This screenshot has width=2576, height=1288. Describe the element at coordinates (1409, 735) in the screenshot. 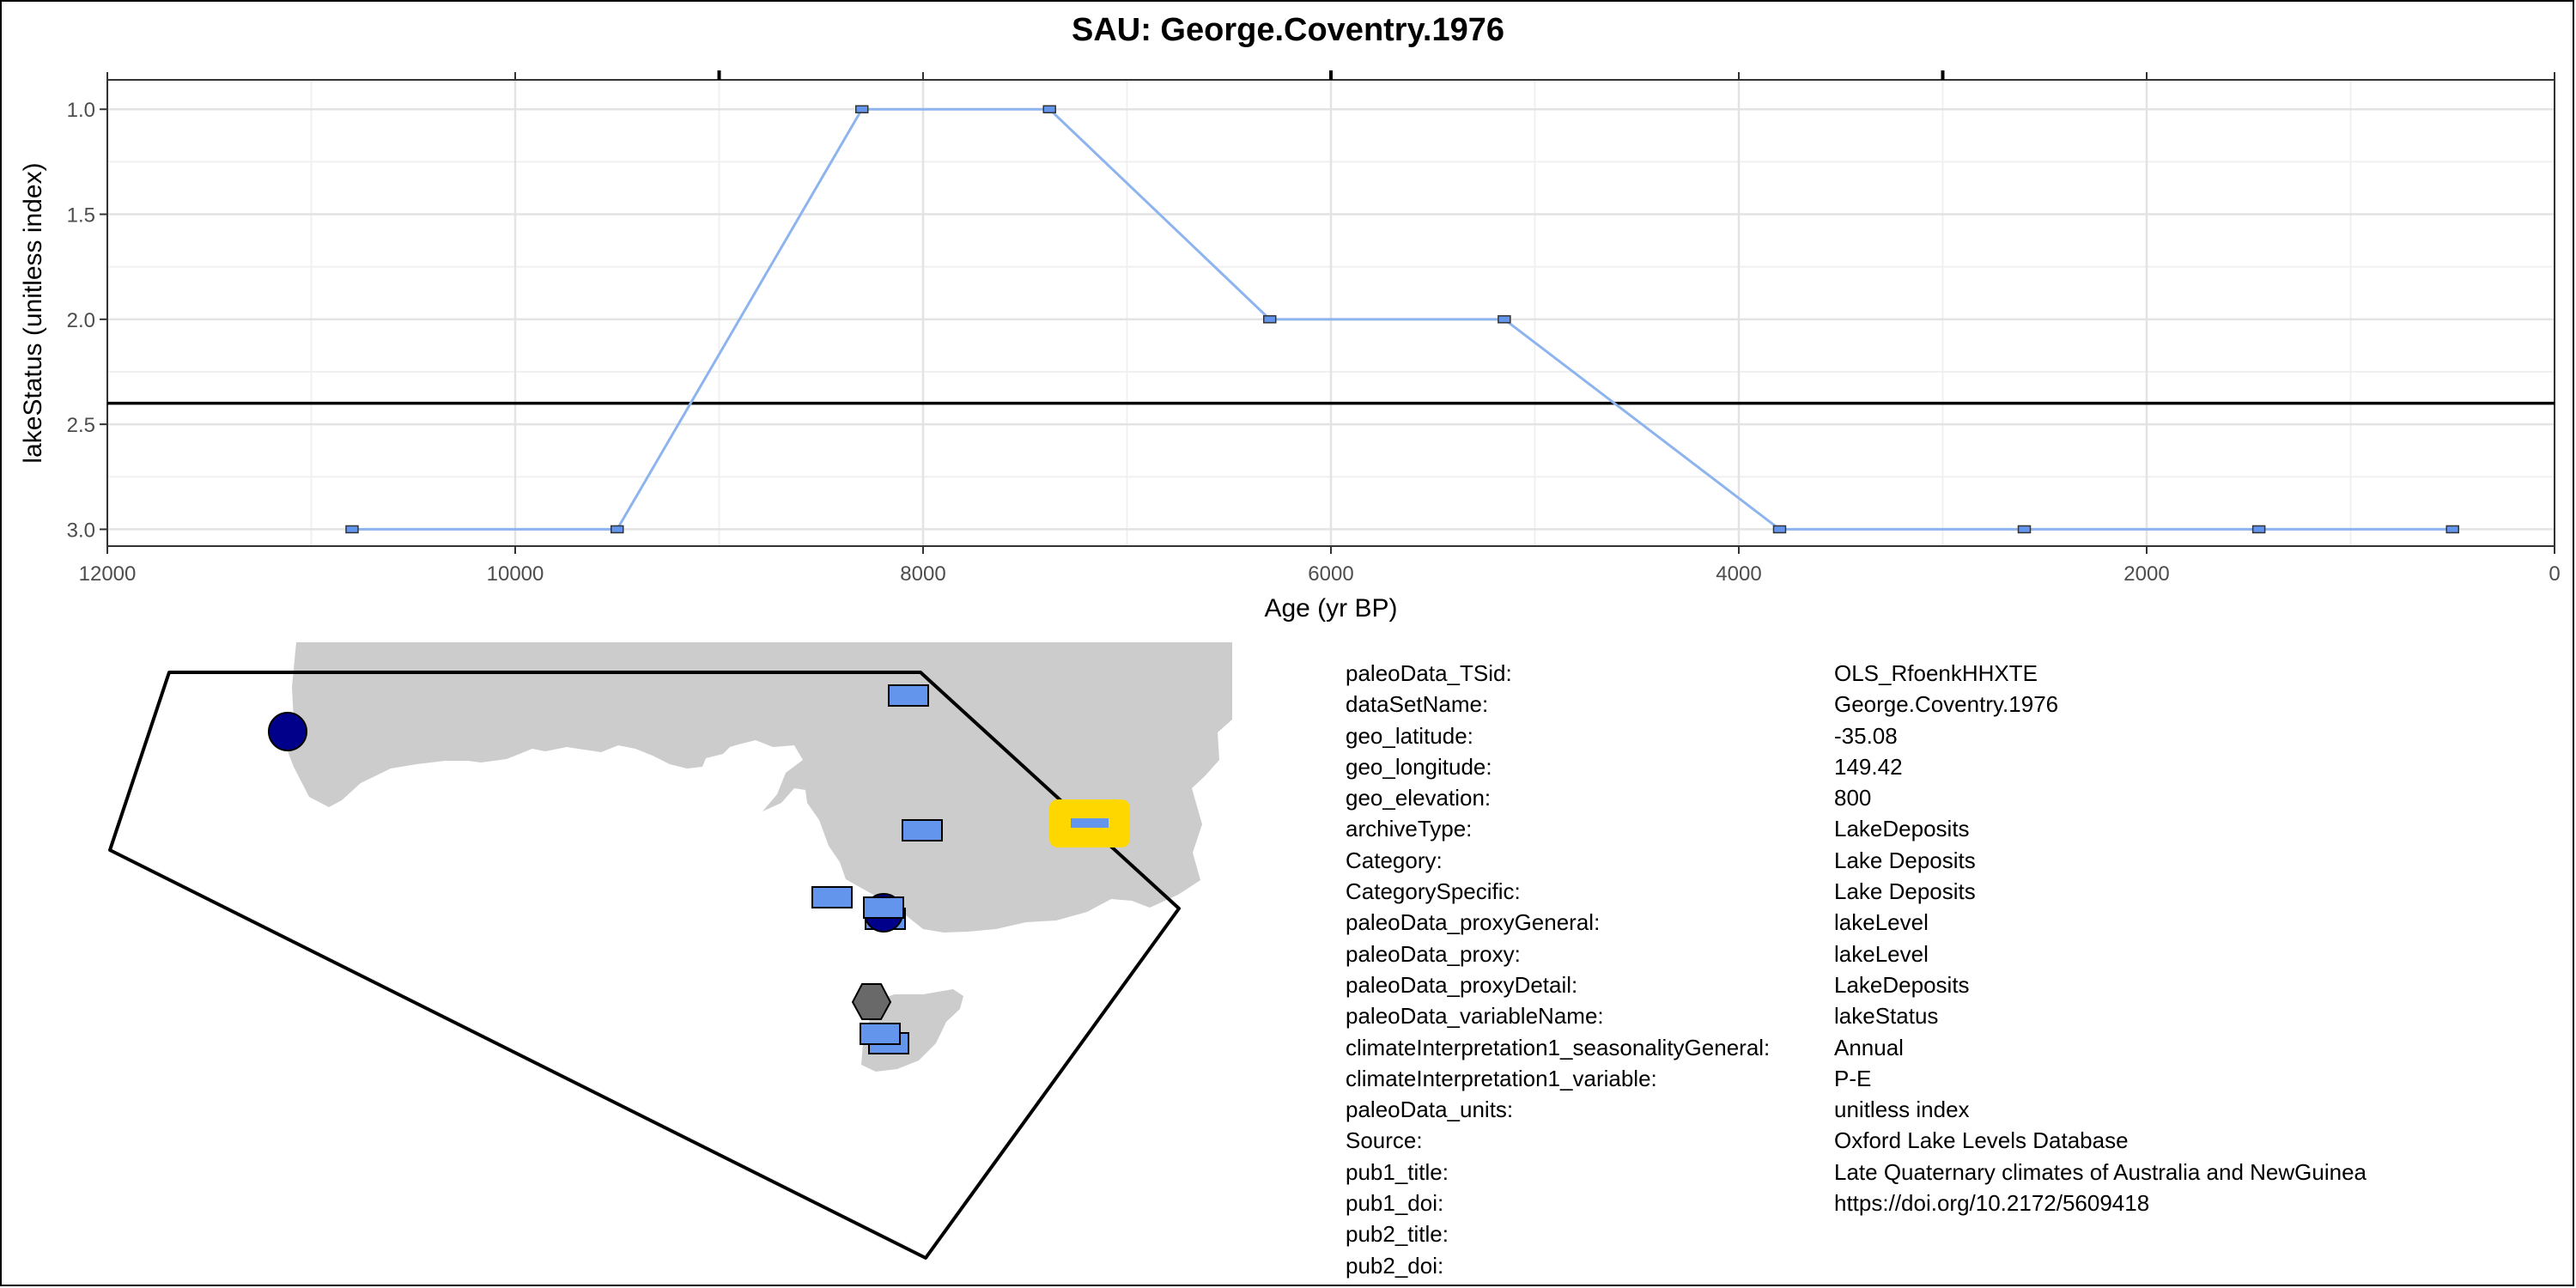

I see `metadata-key: geo_latitude:` at that location.